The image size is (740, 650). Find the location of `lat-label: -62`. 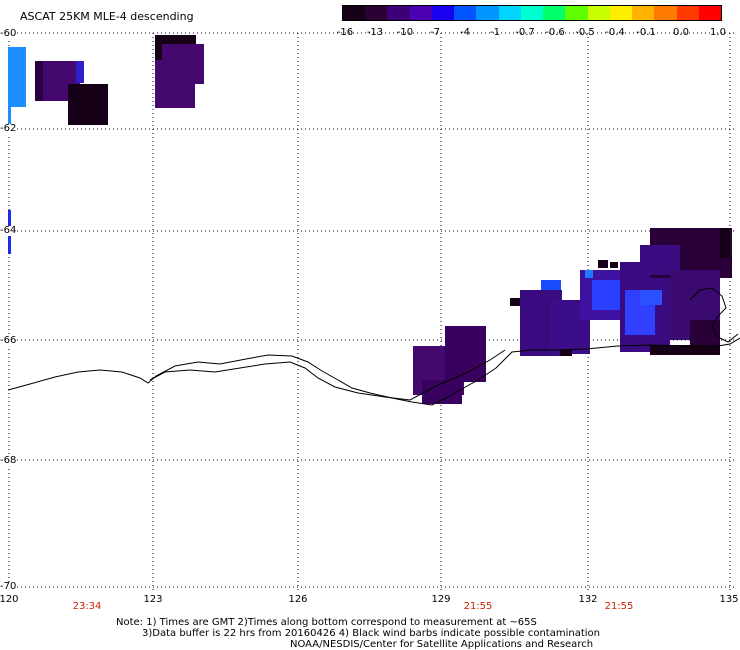

lat-label: -62 is located at coordinates (8, 128).